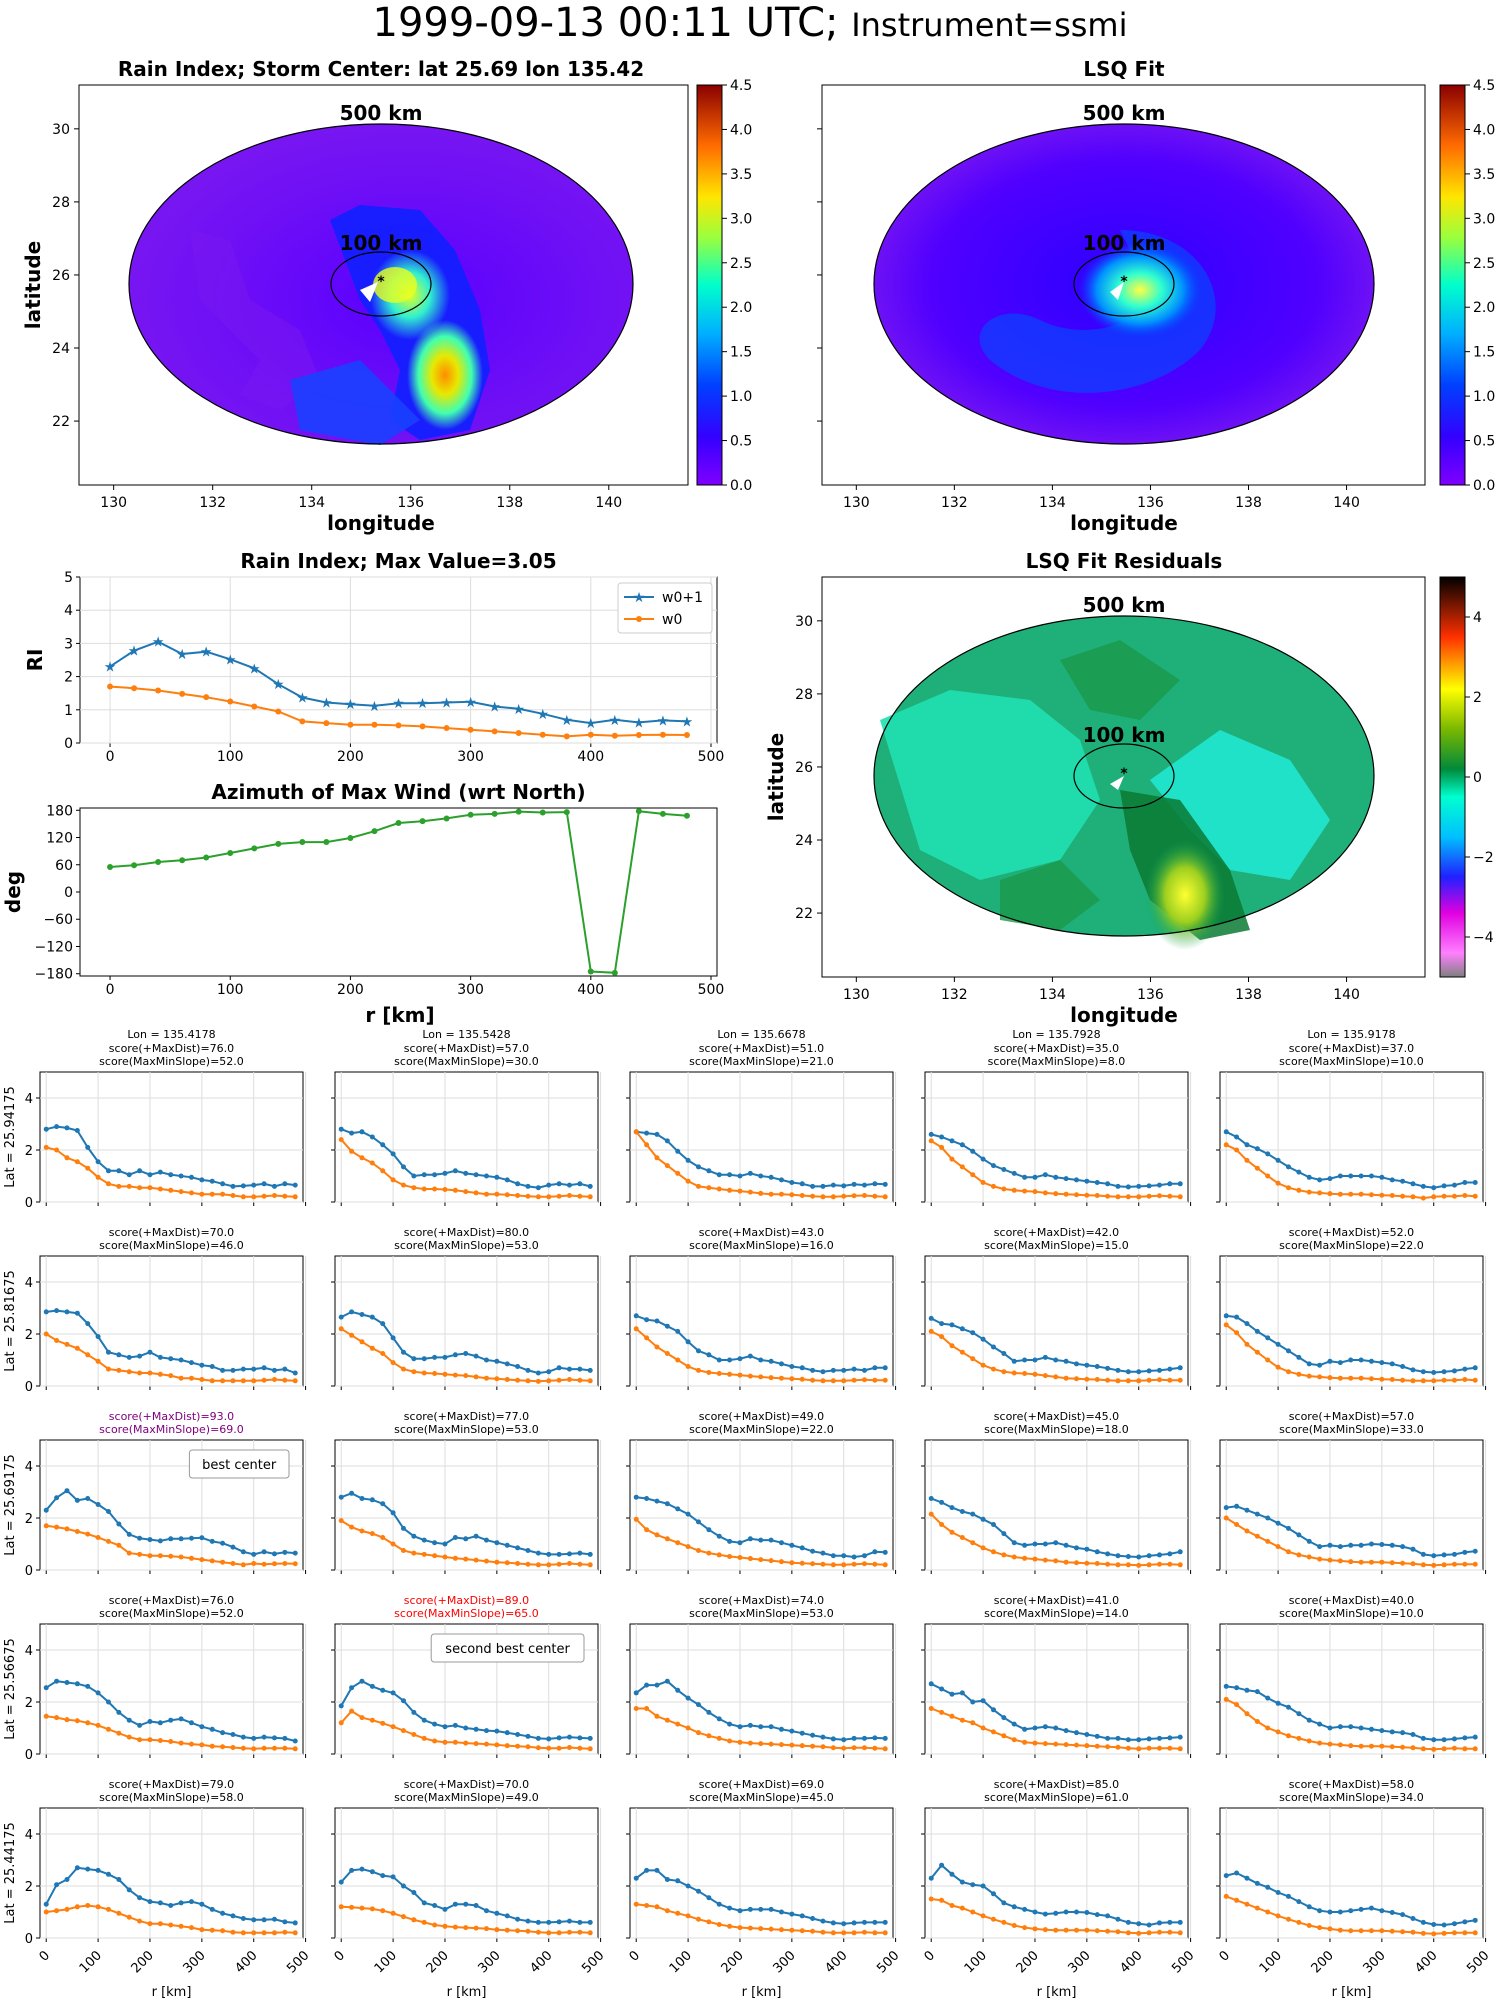 Image resolution: width=1500 pixels, height=2000 pixels. I want to click on y-tick-label: 22, so click(804, 914).